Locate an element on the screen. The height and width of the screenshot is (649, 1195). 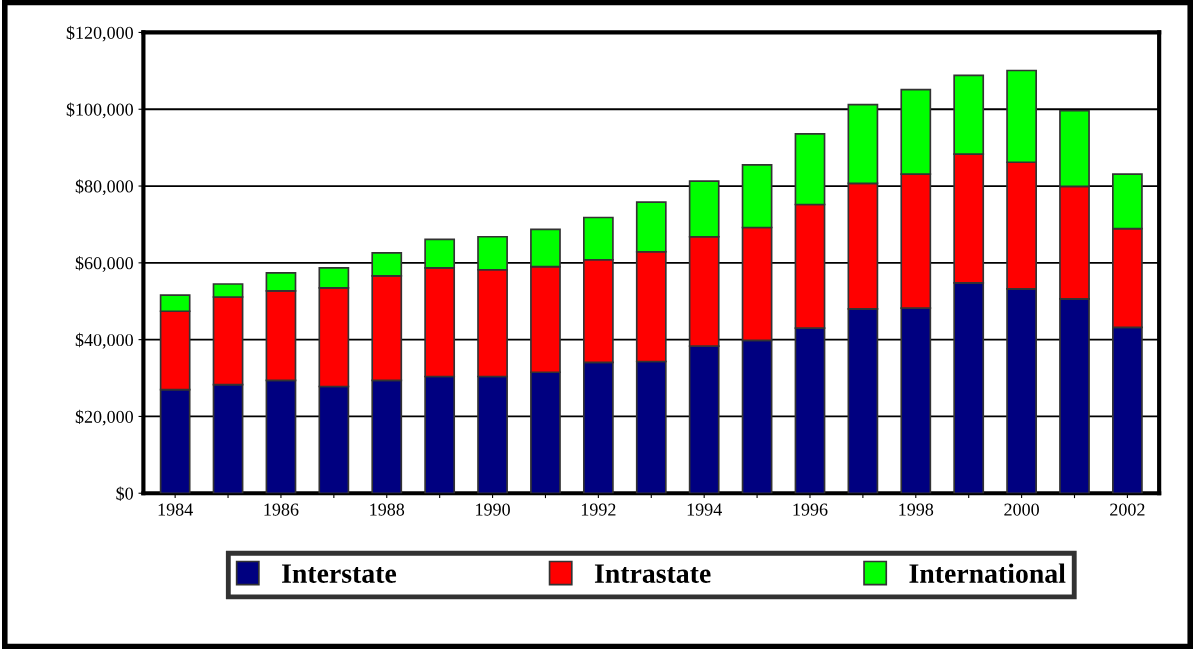
x-tick-label: 1996 is located at coordinates (810, 509).